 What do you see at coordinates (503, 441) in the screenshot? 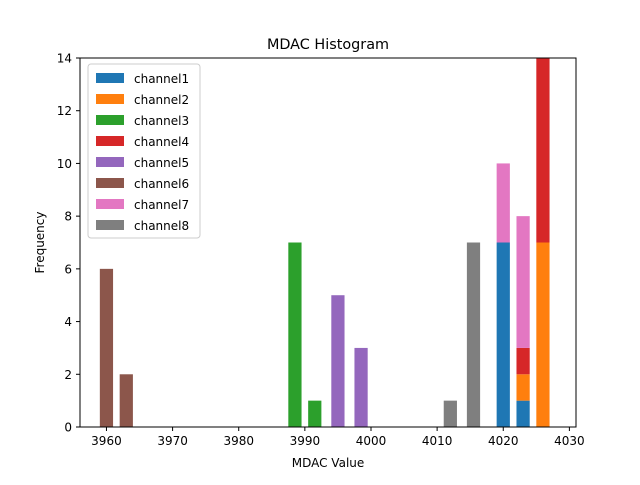
I see `x-tick-label: 4020` at bounding box center [503, 441].